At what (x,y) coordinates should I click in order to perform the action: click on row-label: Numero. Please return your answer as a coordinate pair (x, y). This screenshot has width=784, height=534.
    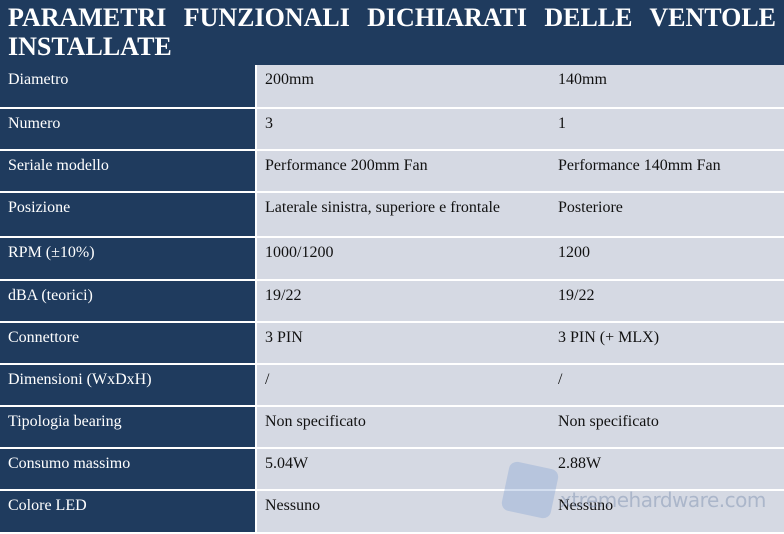
    Looking at the image, I should click on (128, 129).